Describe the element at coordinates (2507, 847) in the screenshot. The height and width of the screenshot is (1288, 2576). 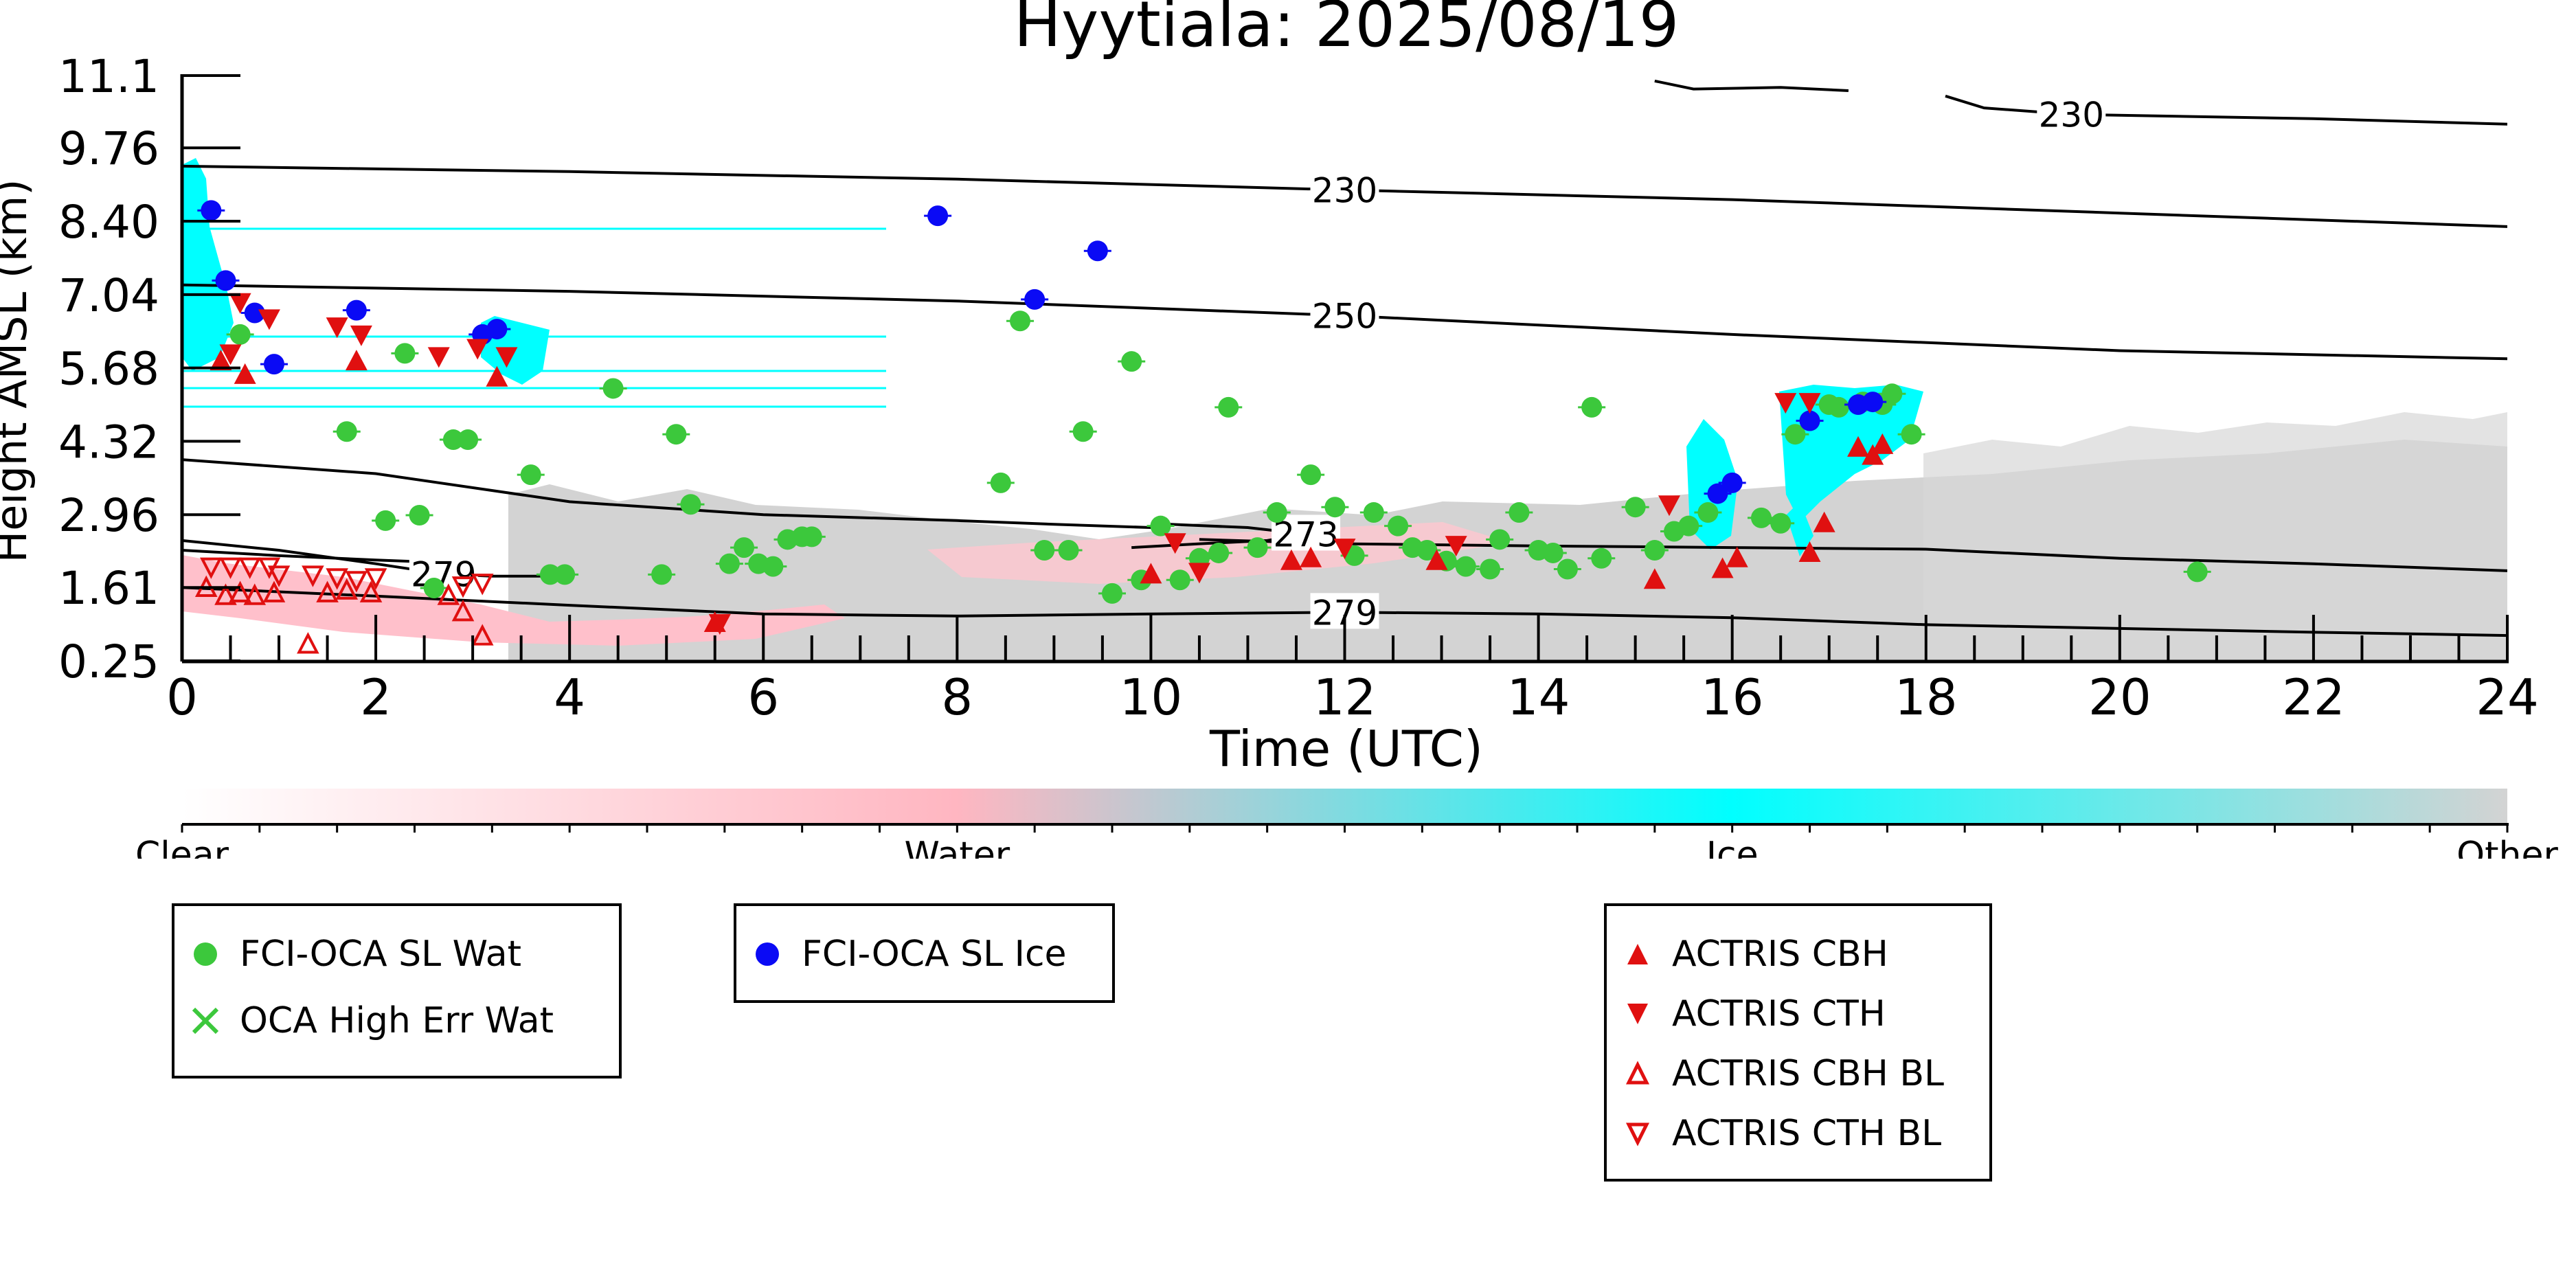
I see `colorbar-label: Other` at that location.